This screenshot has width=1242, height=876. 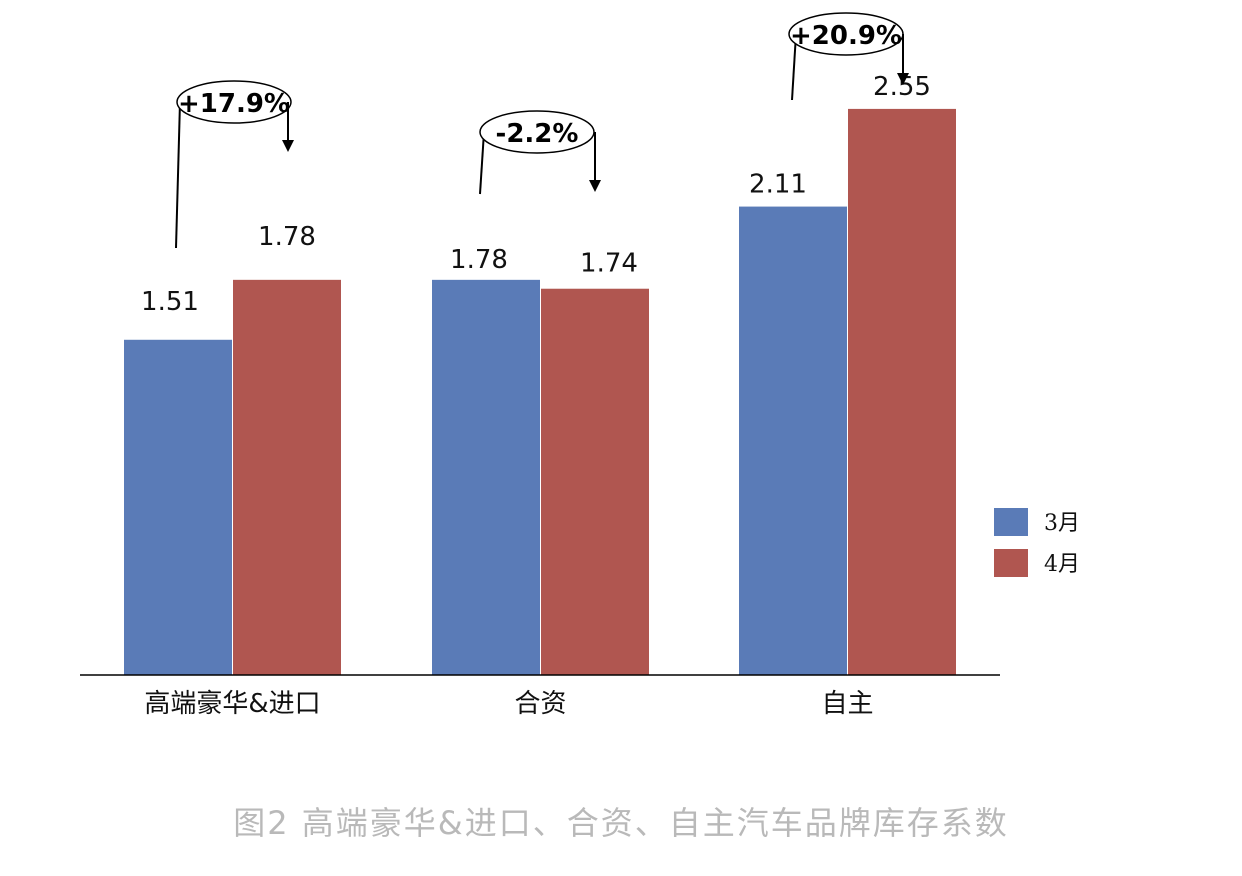 I want to click on legend: 3月 4月, so click(x=1037, y=542).